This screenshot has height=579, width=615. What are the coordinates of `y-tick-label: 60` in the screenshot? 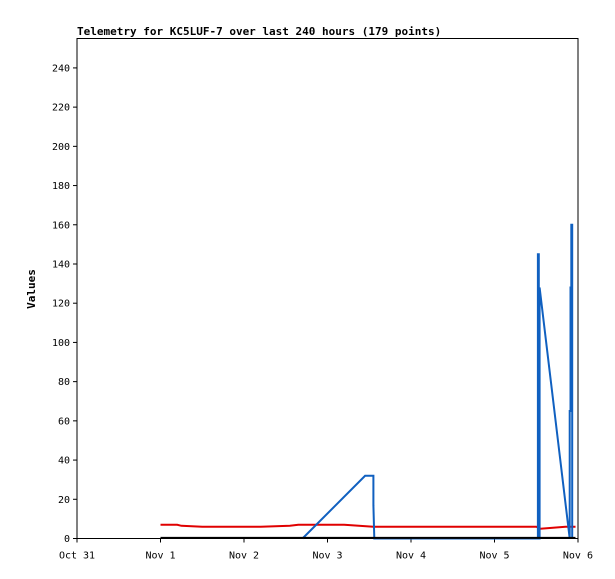 It's located at (64, 421).